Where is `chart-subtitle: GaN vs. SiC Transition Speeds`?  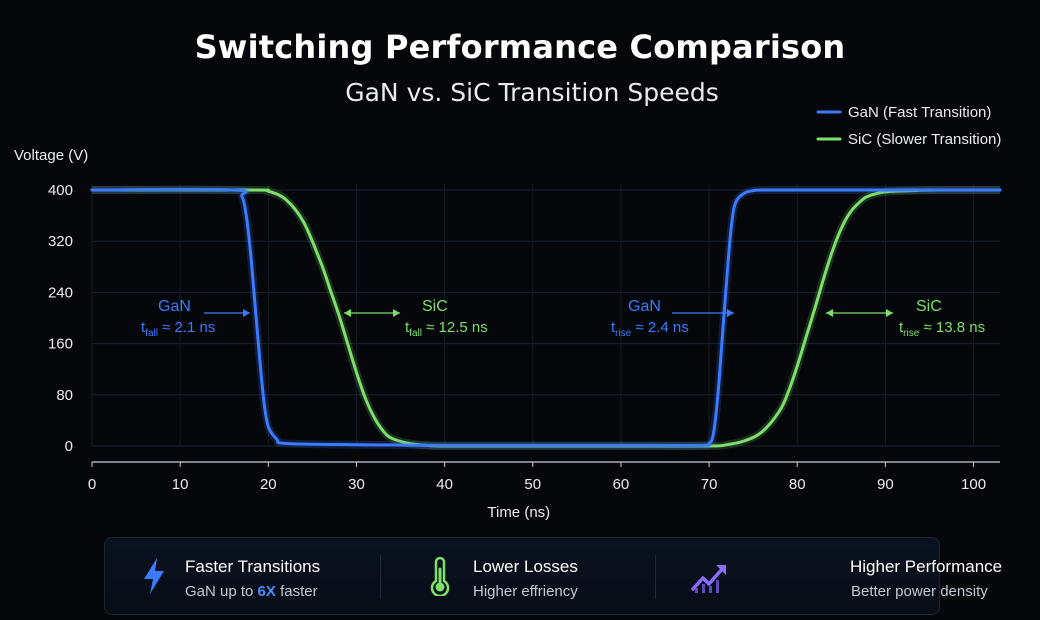 chart-subtitle: GaN vs. SiC Transition Speeds is located at coordinates (532, 92).